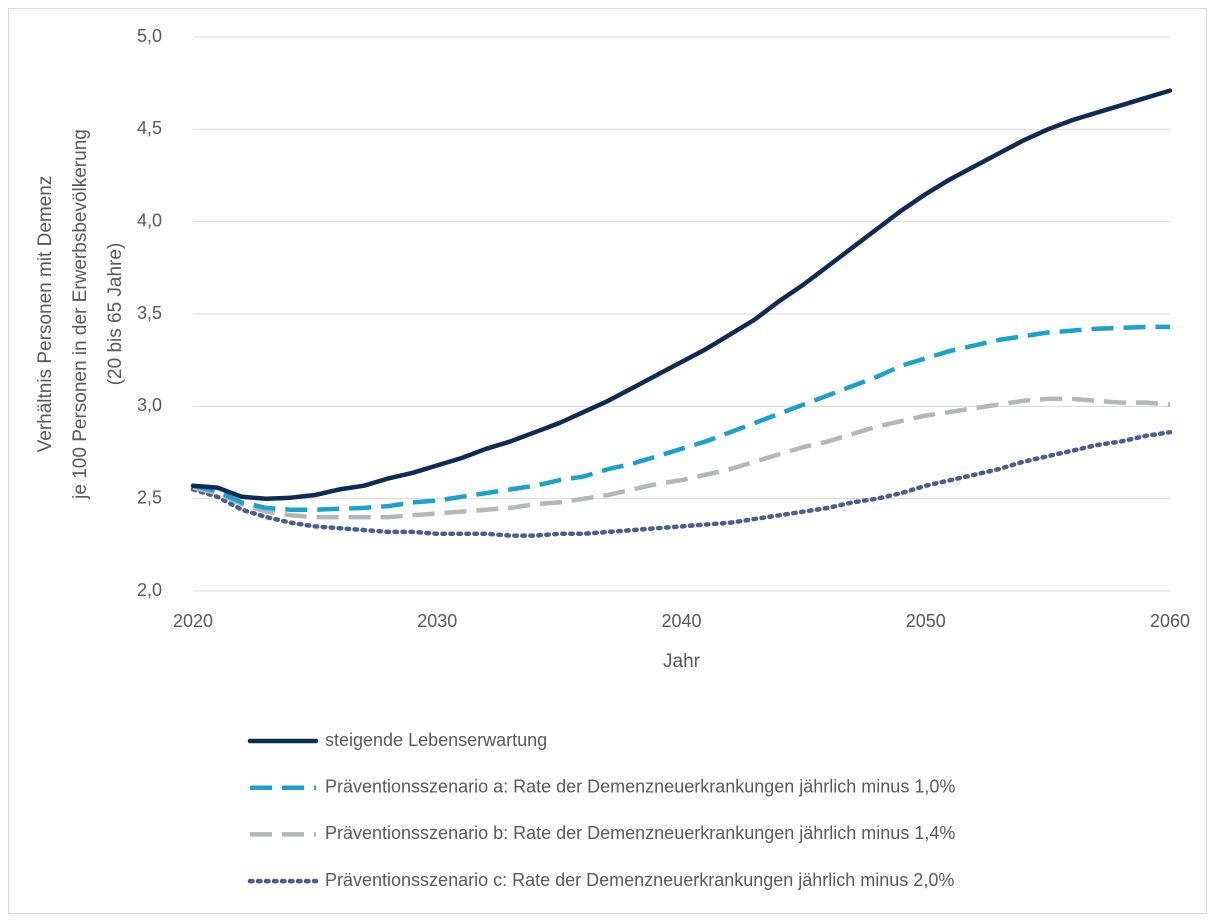 The width and height of the screenshot is (1215, 922). Describe the element at coordinates (149, 405) in the screenshot. I see `y-tick-label: 3,0` at that location.